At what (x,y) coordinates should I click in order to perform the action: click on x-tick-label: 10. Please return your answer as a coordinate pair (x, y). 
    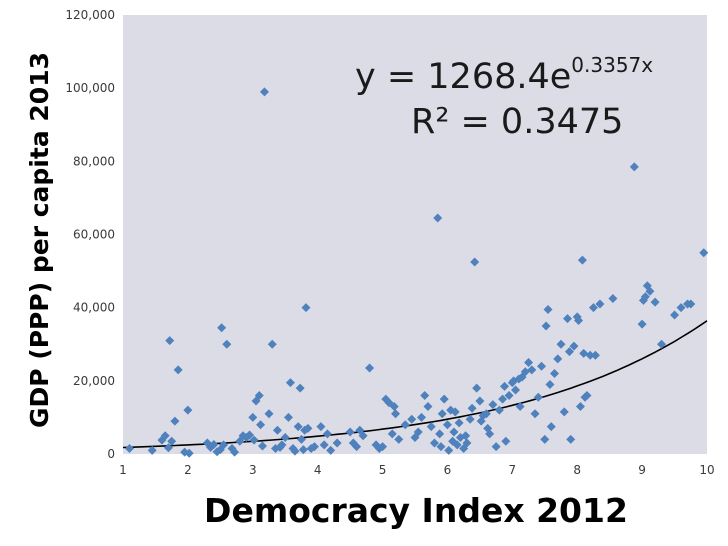
    Looking at the image, I should click on (706, 470).